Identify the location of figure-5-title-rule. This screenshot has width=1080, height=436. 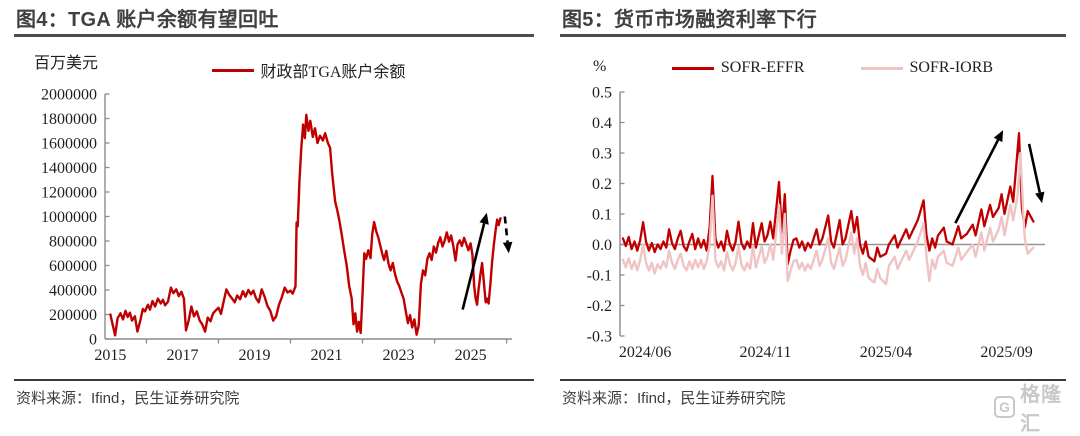
(813, 35).